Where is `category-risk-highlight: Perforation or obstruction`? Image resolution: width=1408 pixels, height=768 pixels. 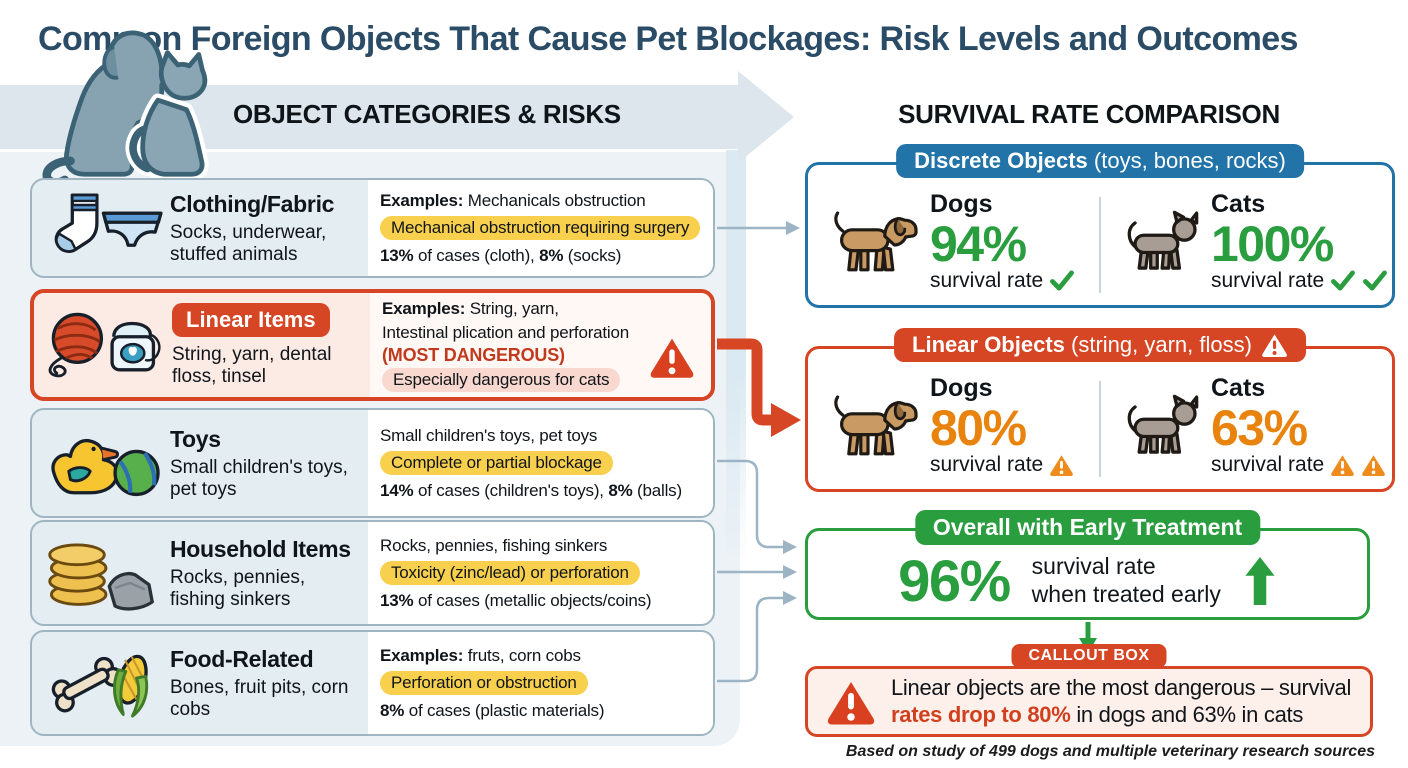 category-risk-highlight: Perforation or obstruction is located at coordinates (484, 683).